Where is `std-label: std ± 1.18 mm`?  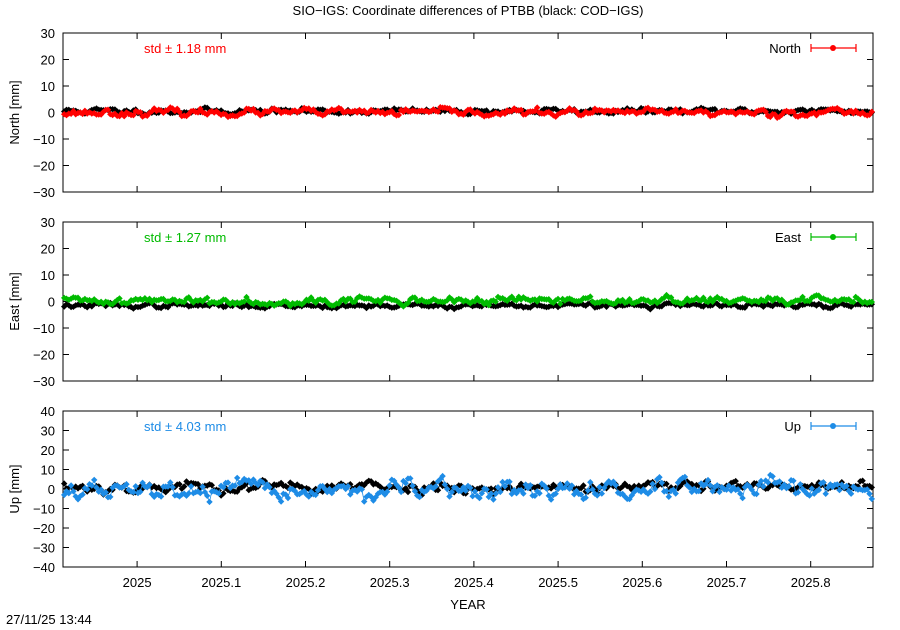
std-label: std ± 1.18 mm is located at coordinates (185, 48).